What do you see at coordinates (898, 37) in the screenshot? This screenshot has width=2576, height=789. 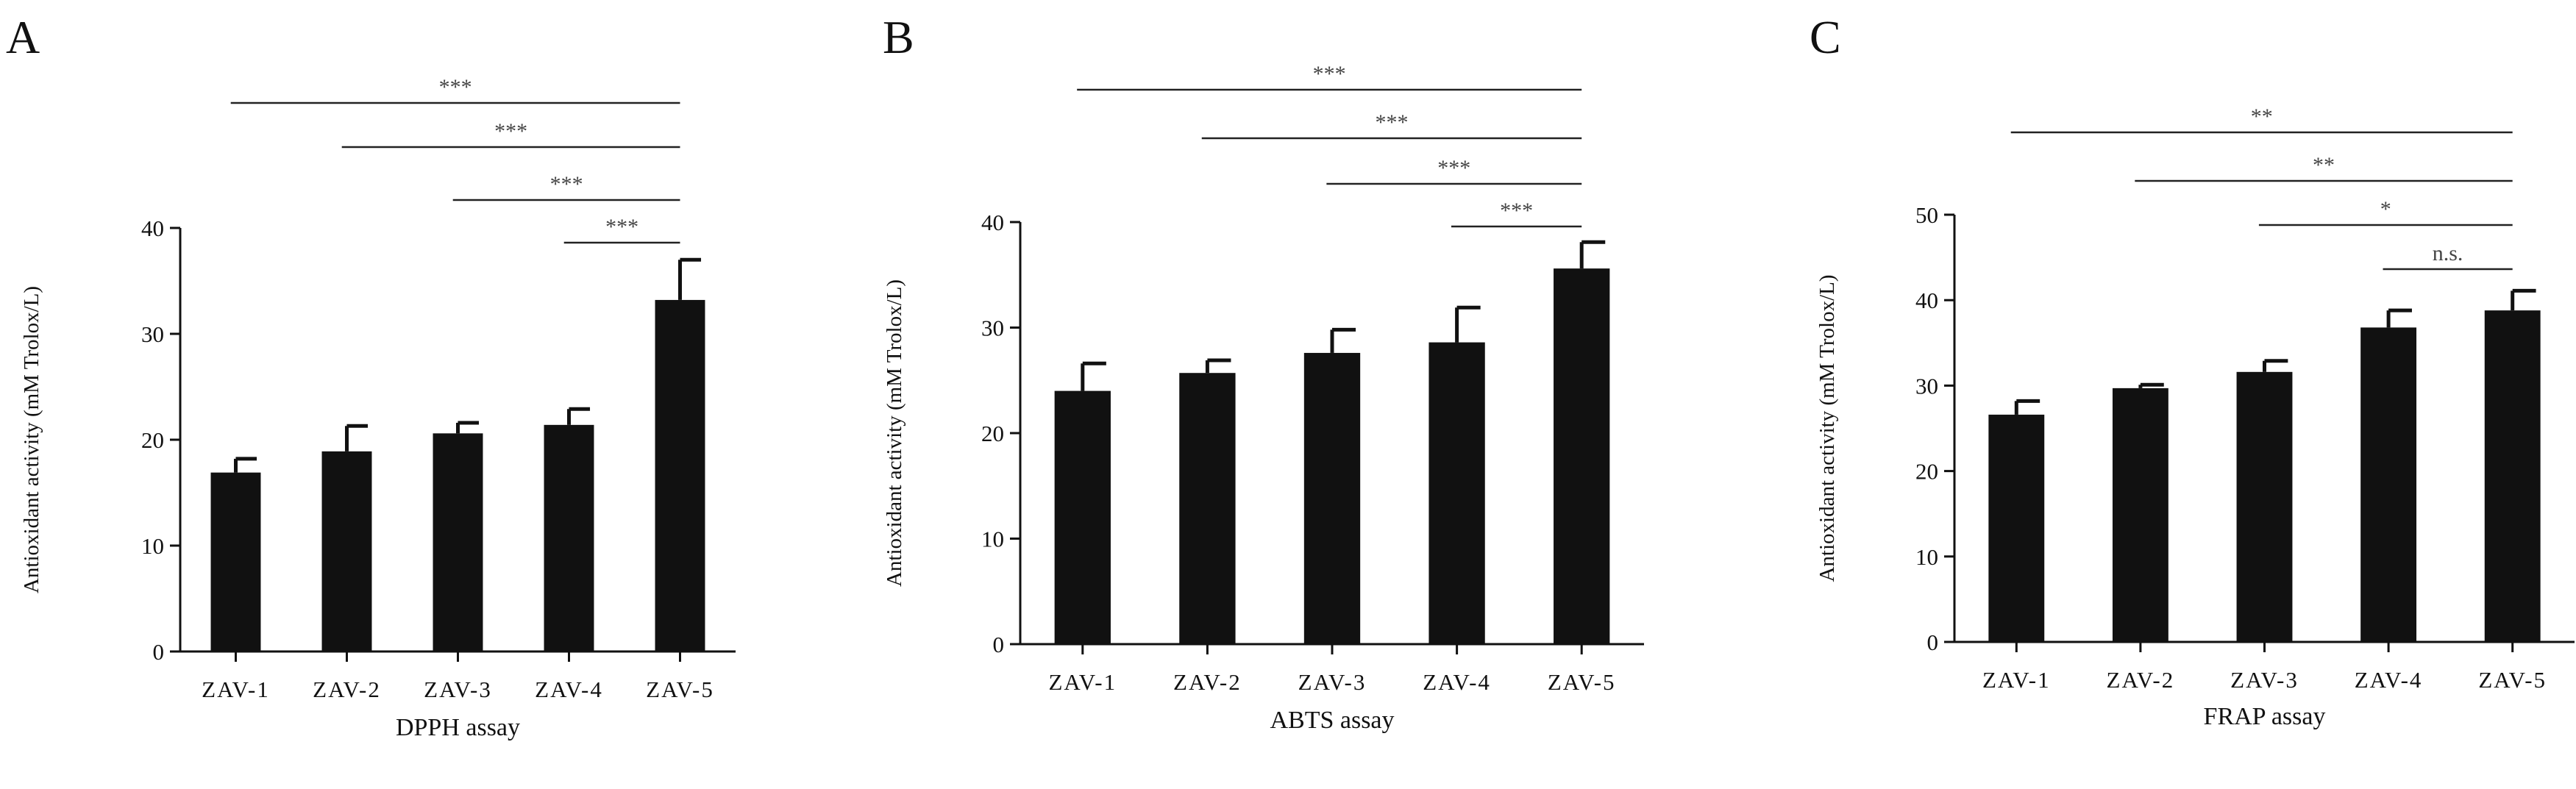 I see `panel-letter-b: B` at bounding box center [898, 37].